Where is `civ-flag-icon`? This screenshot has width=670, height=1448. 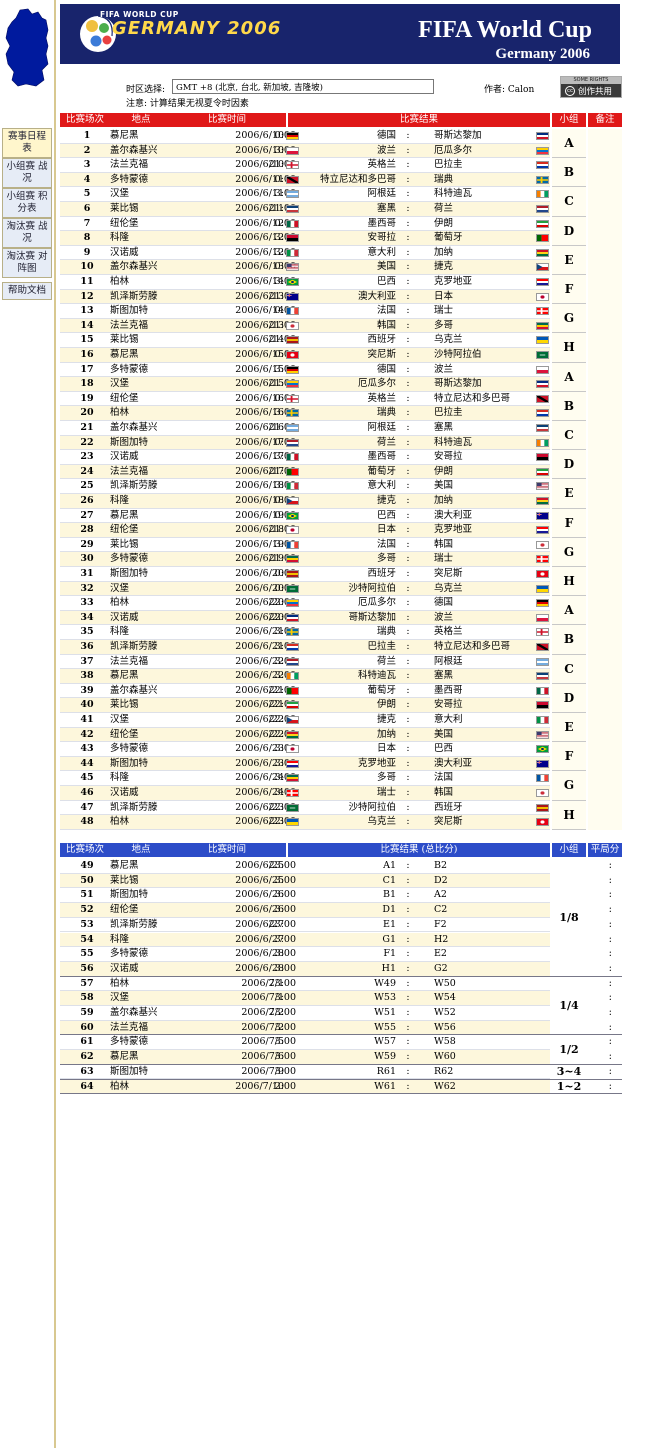 civ-flag-icon is located at coordinates (542, 442).